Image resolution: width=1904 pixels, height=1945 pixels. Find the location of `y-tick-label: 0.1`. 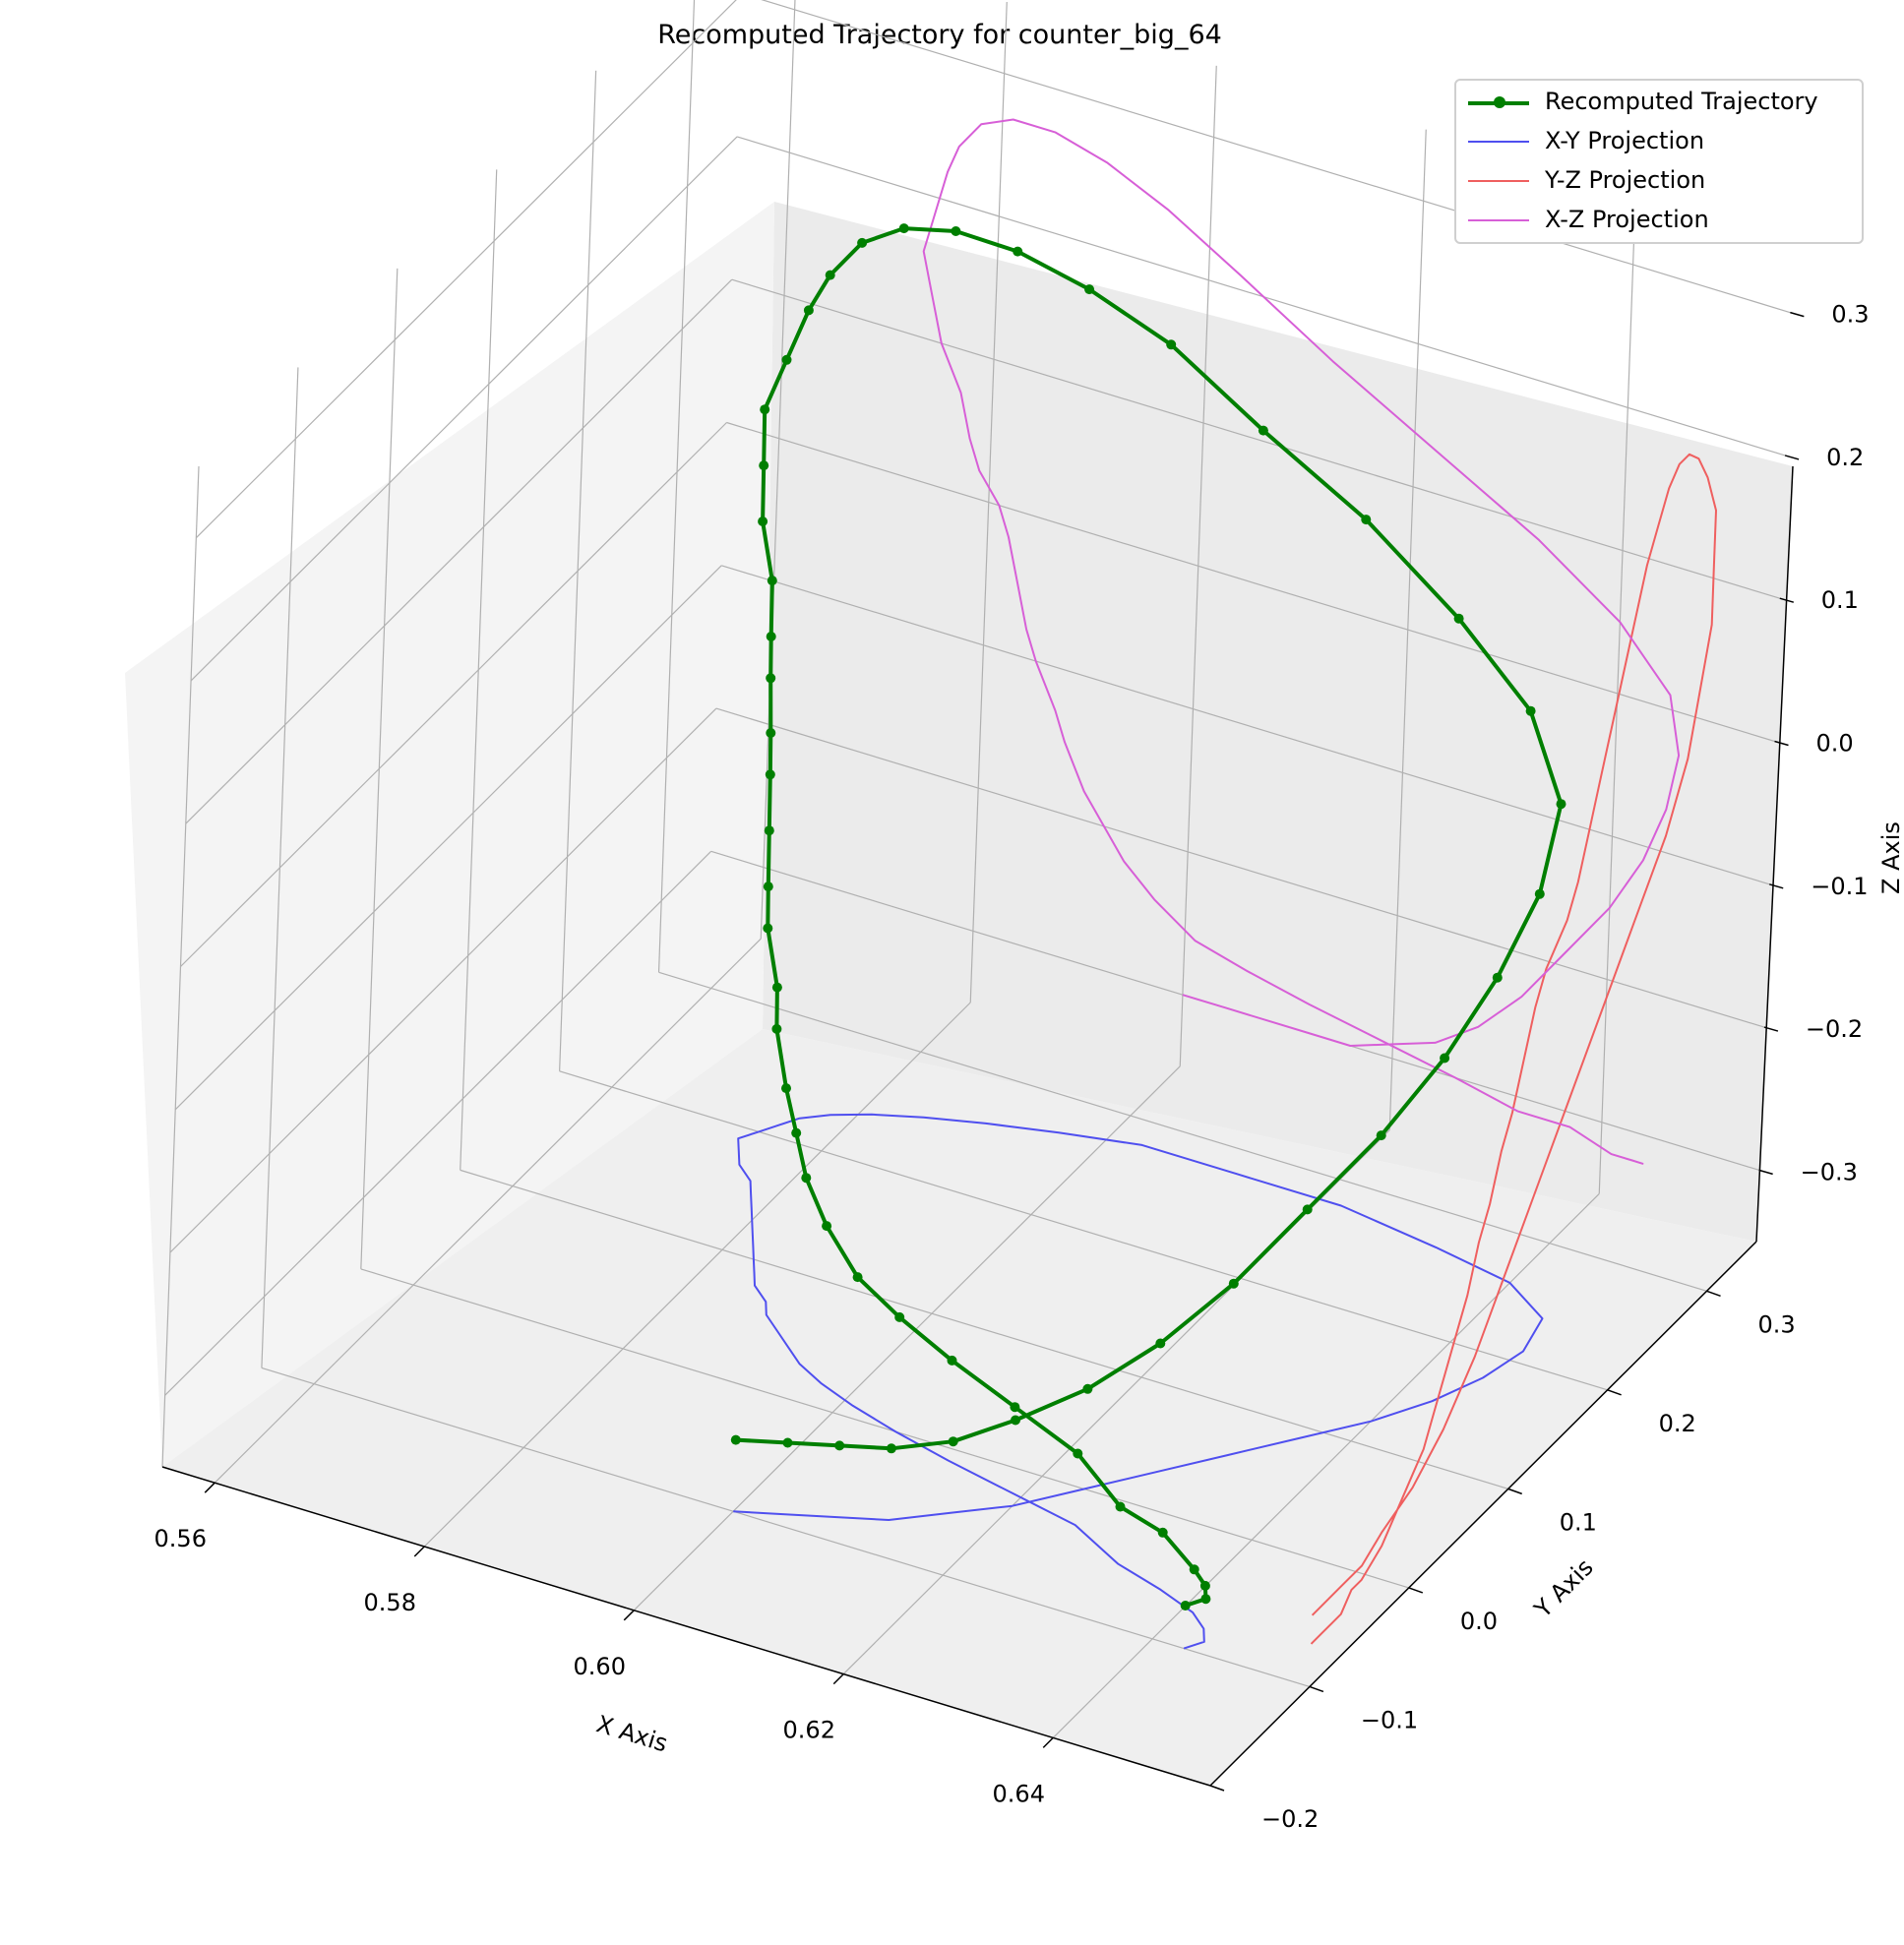

y-tick-label: 0.1 is located at coordinates (1578, 1522).